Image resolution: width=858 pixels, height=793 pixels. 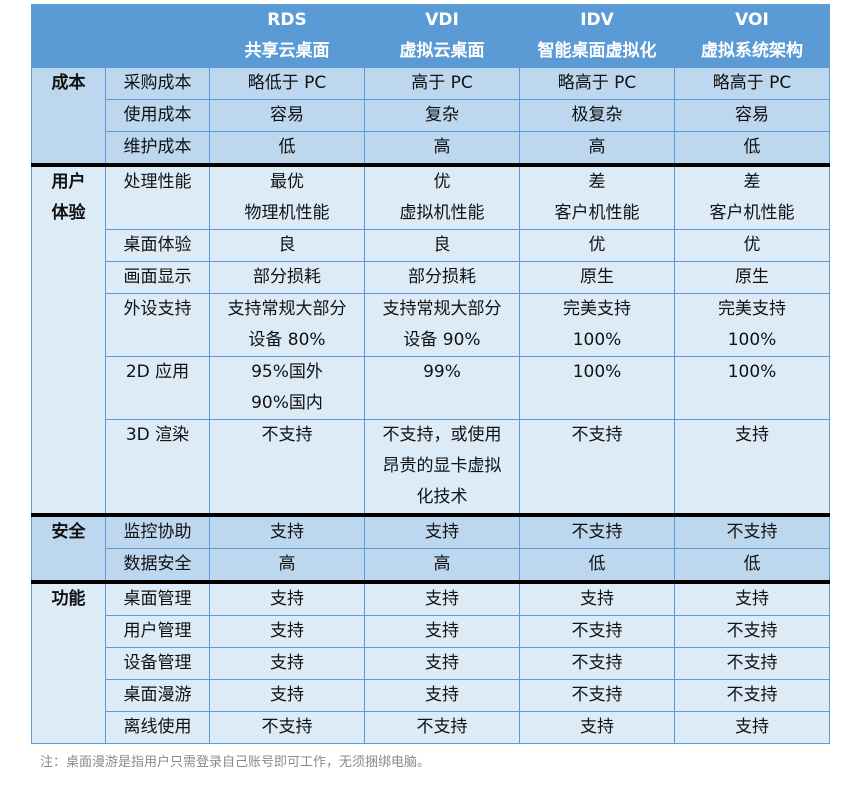 I want to click on row-label: 使用成本, so click(x=157, y=115).